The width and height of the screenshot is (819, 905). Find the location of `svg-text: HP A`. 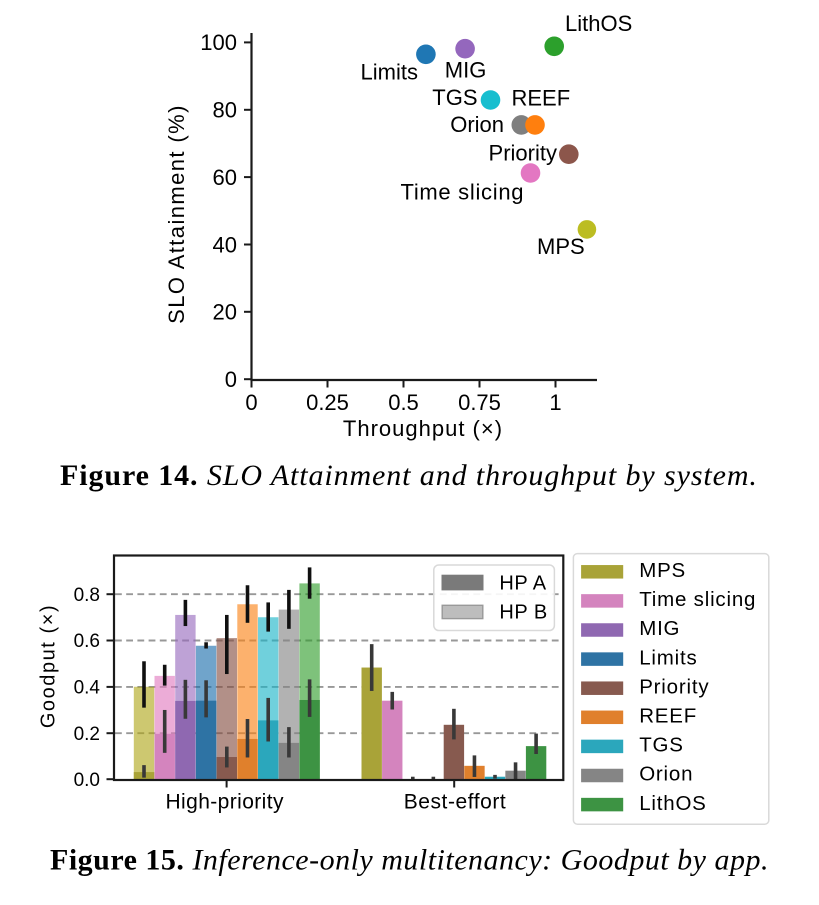

svg-text: HP A is located at coordinates (522, 584).